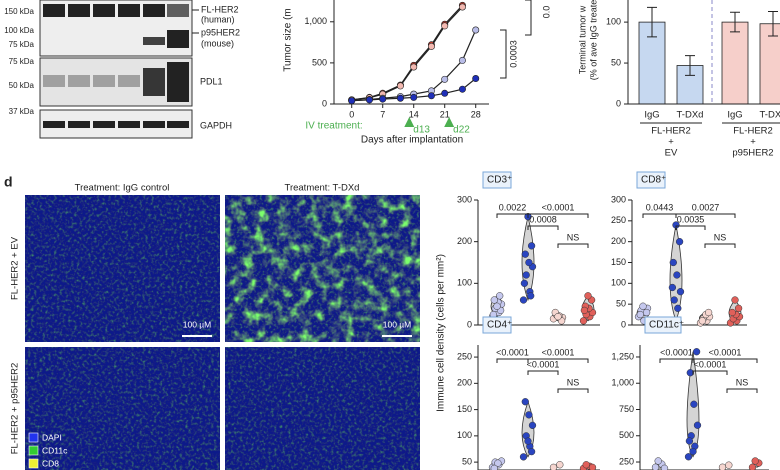  I want to click on dose-arrow, so click(449, 122).